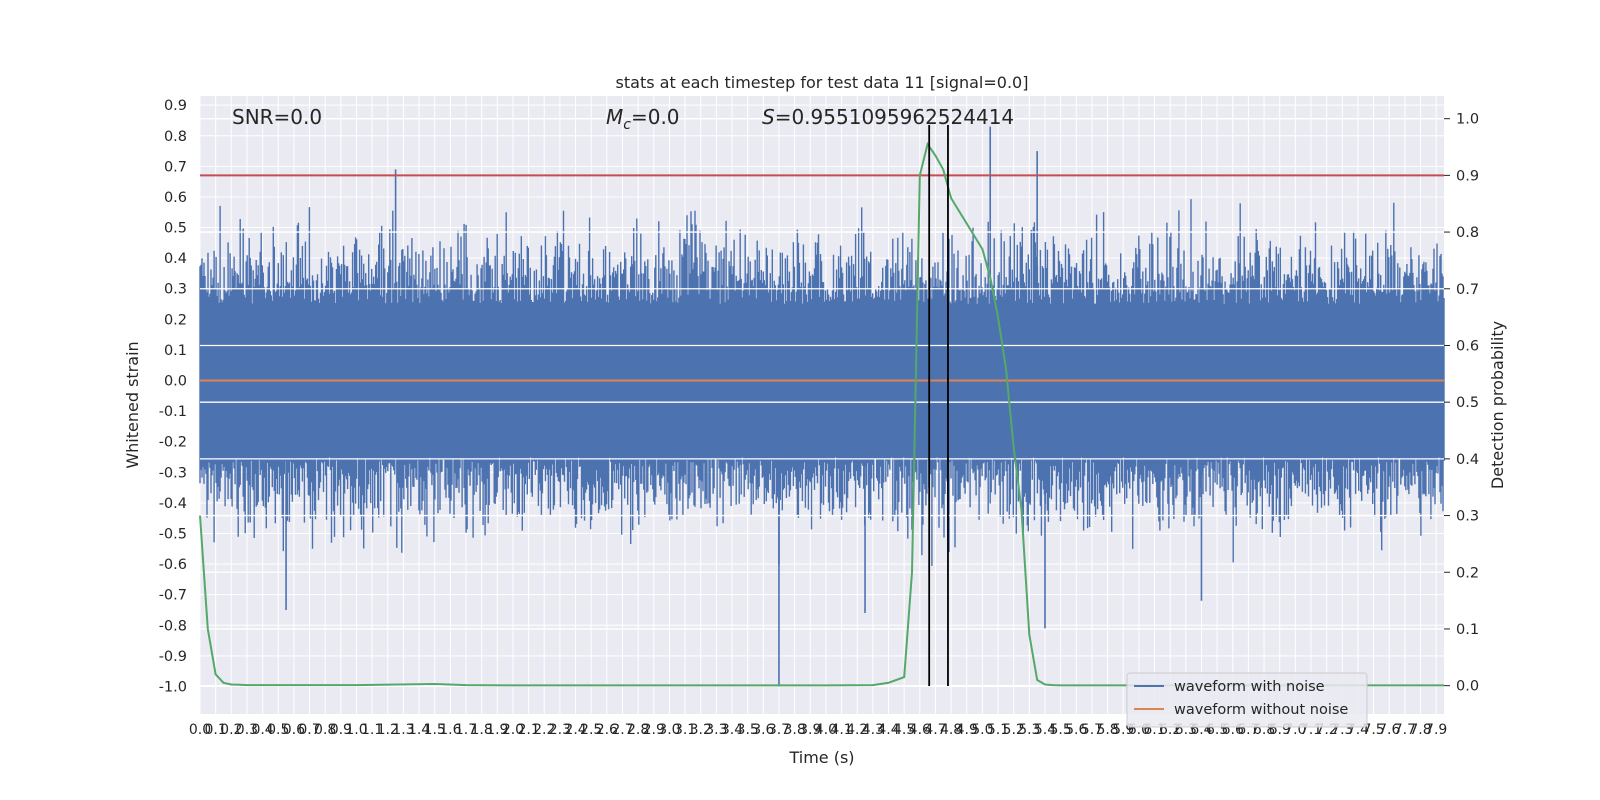 The image size is (1600, 800). Describe the element at coordinates (627, 125) in the screenshot. I see `chirp-mass-subscript: c` at that location.